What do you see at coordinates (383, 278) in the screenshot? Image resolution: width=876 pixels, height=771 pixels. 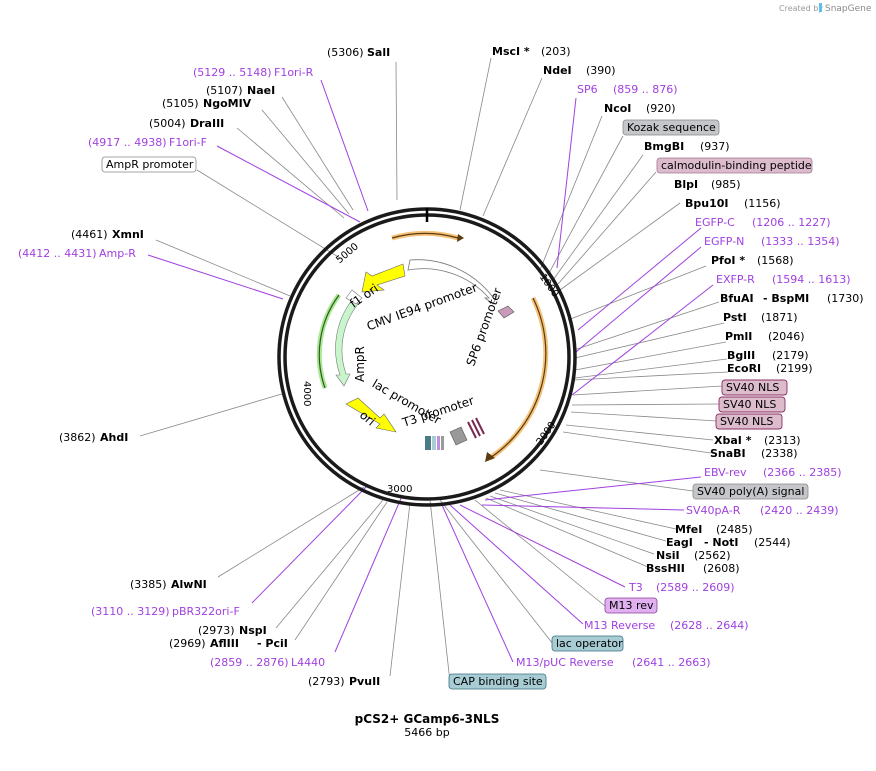 I see `f1-ori-arrow` at bounding box center [383, 278].